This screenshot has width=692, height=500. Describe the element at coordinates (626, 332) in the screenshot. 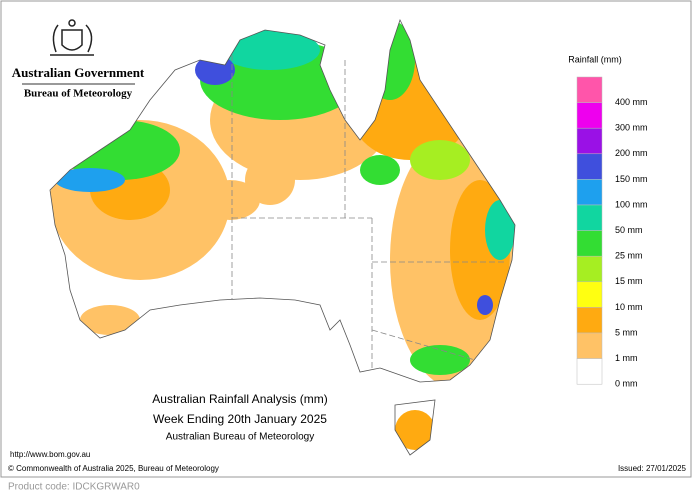

I see `legend-label: 5 mm` at that location.